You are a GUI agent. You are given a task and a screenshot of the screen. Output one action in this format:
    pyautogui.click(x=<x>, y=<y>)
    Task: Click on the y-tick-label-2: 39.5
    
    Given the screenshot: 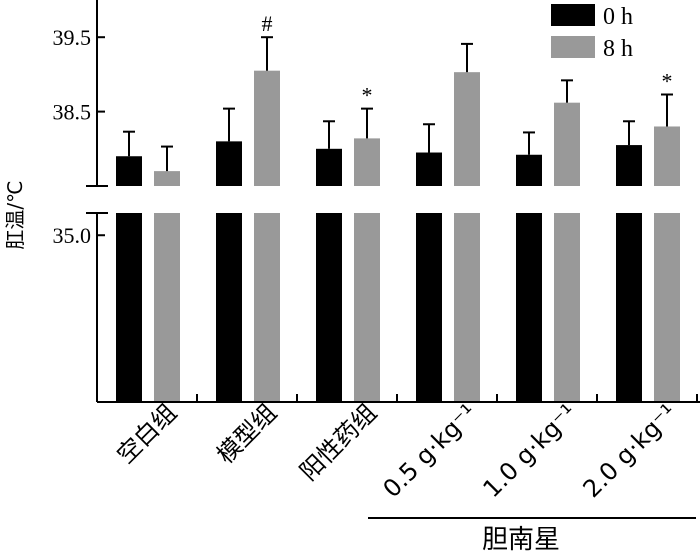 What is the action you would take?
    pyautogui.click(x=72, y=37)
    